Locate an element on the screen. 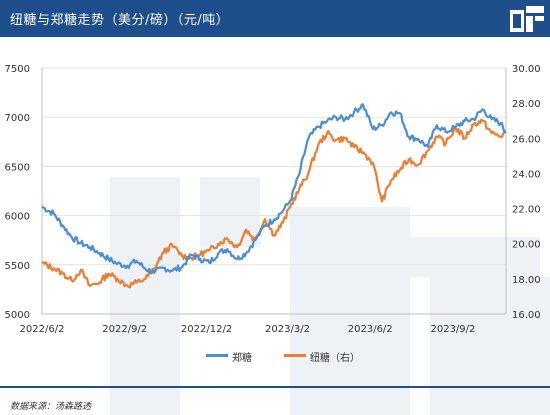 The height and width of the screenshot is (415, 550). y-left-tick-label: 7000 is located at coordinates (17, 118).